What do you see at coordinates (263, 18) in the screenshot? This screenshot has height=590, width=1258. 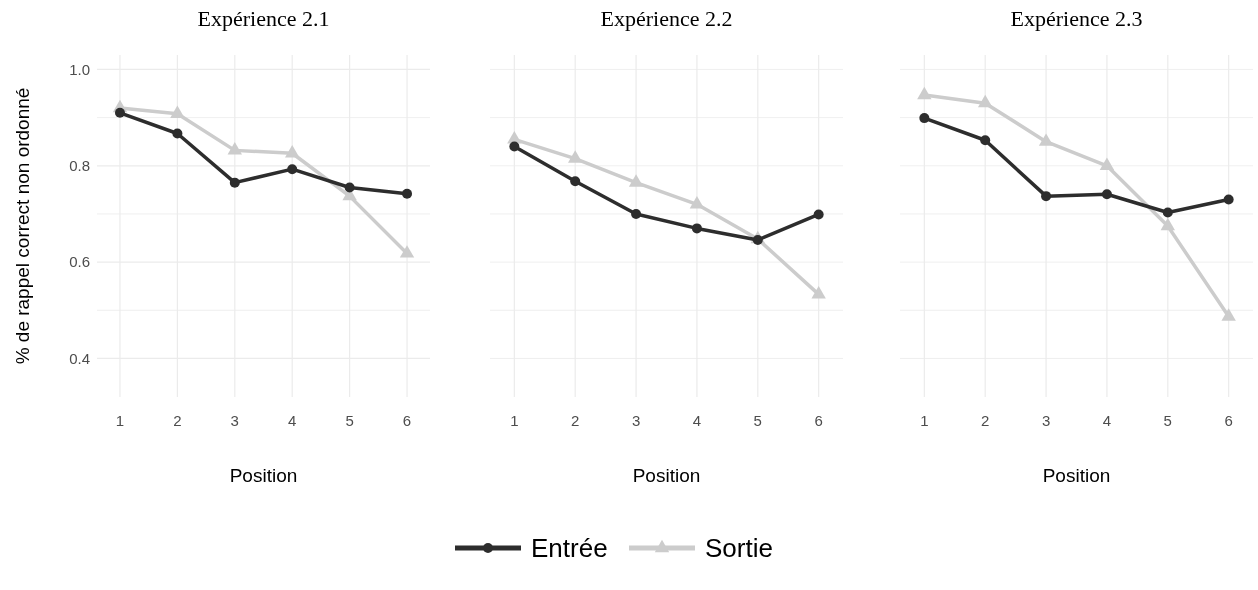 I see `chart-title: Expérience 2.1` at bounding box center [263, 18].